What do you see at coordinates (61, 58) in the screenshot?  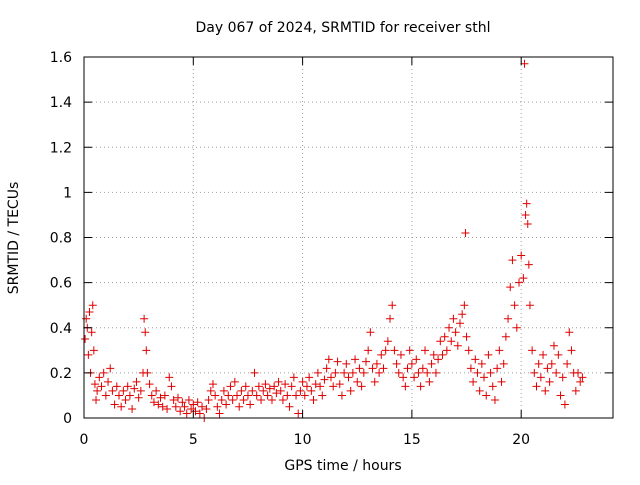 I see `y-tick-label: 1.6` at bounding box center [61, 58].